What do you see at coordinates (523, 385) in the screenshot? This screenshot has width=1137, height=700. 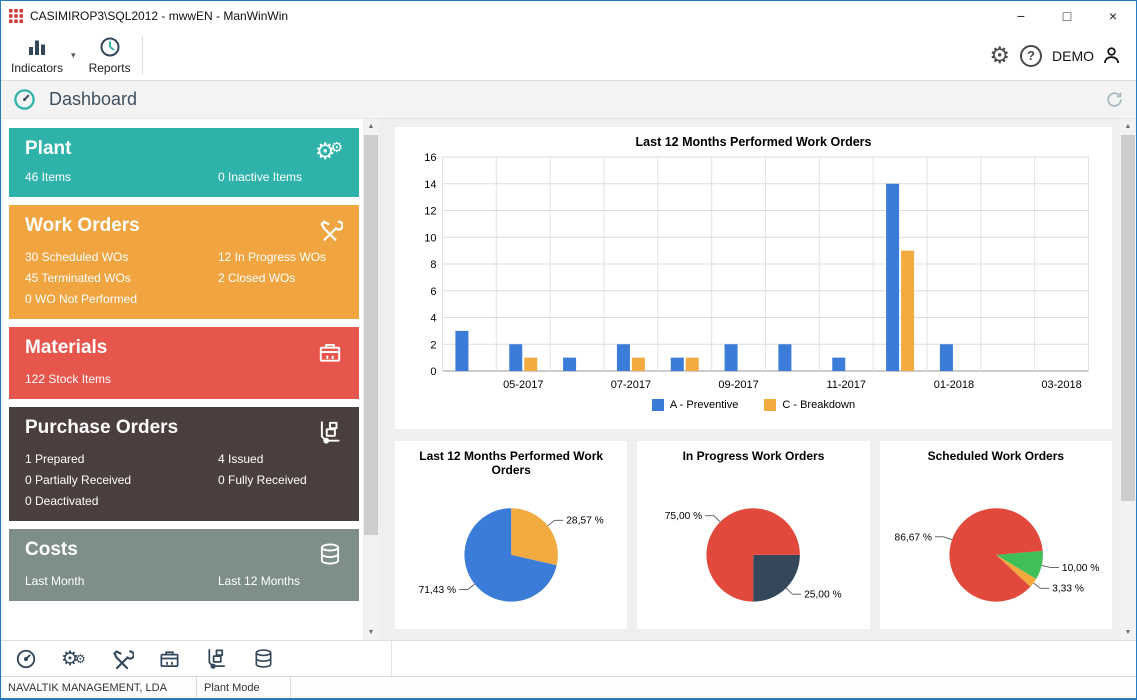 I see `svg-text: 05-2017` at bounding box center [523, 385].